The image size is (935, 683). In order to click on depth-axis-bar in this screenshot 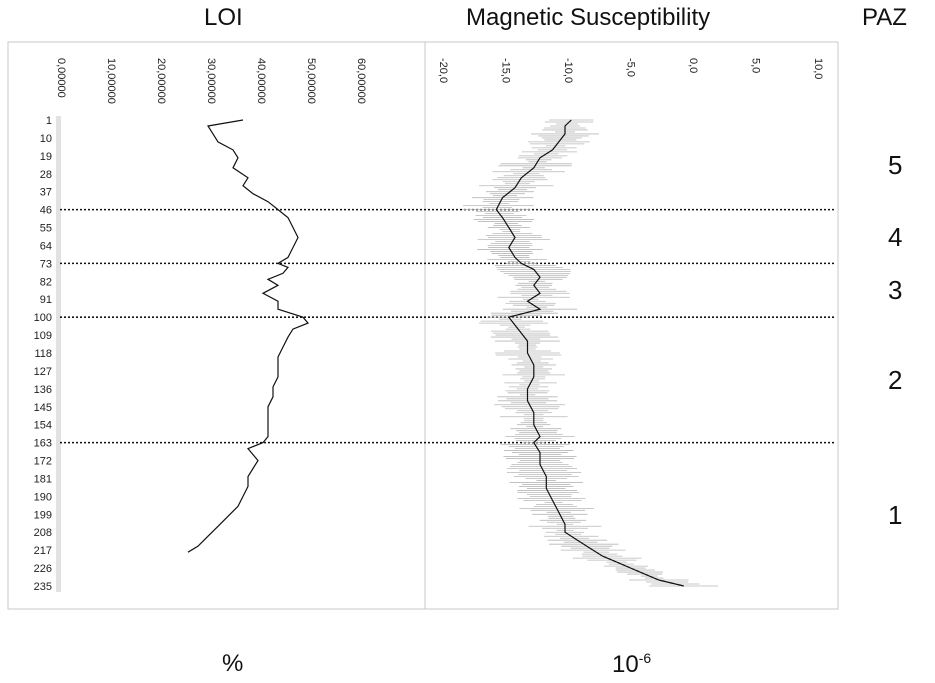, I will do `click(58, 354)`.